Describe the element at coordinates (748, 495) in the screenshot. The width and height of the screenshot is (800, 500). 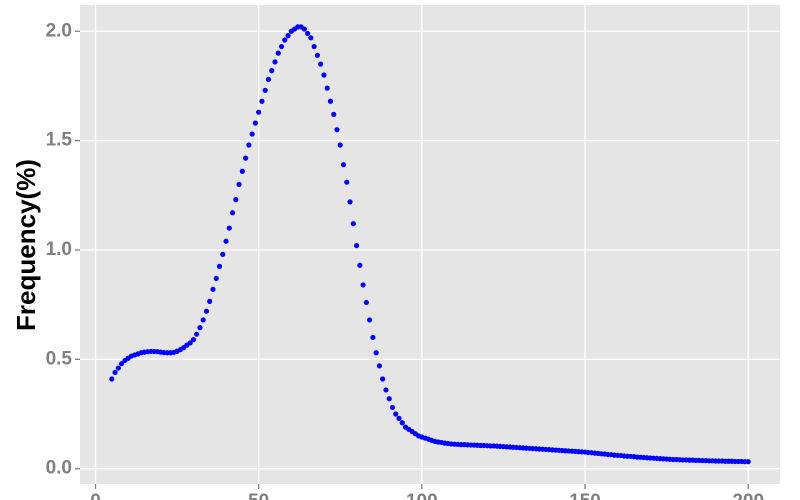
I see `x-tick-label: 200` at that location.